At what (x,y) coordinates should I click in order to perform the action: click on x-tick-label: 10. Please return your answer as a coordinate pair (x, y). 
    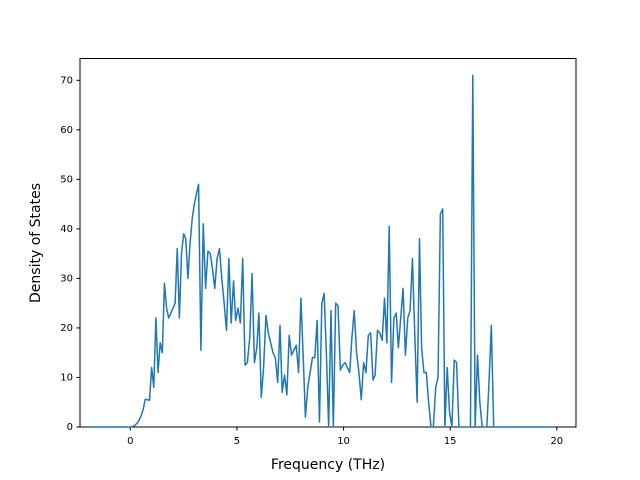
    Looking at the image, I should click on (343, 441).